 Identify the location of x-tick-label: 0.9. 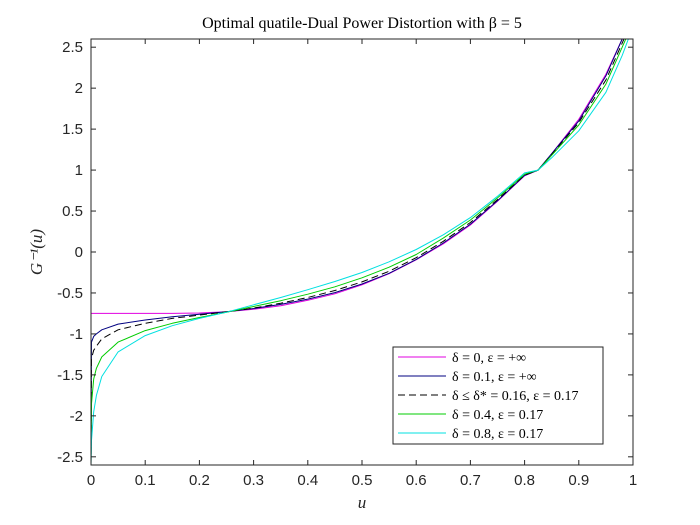
(578, 480).